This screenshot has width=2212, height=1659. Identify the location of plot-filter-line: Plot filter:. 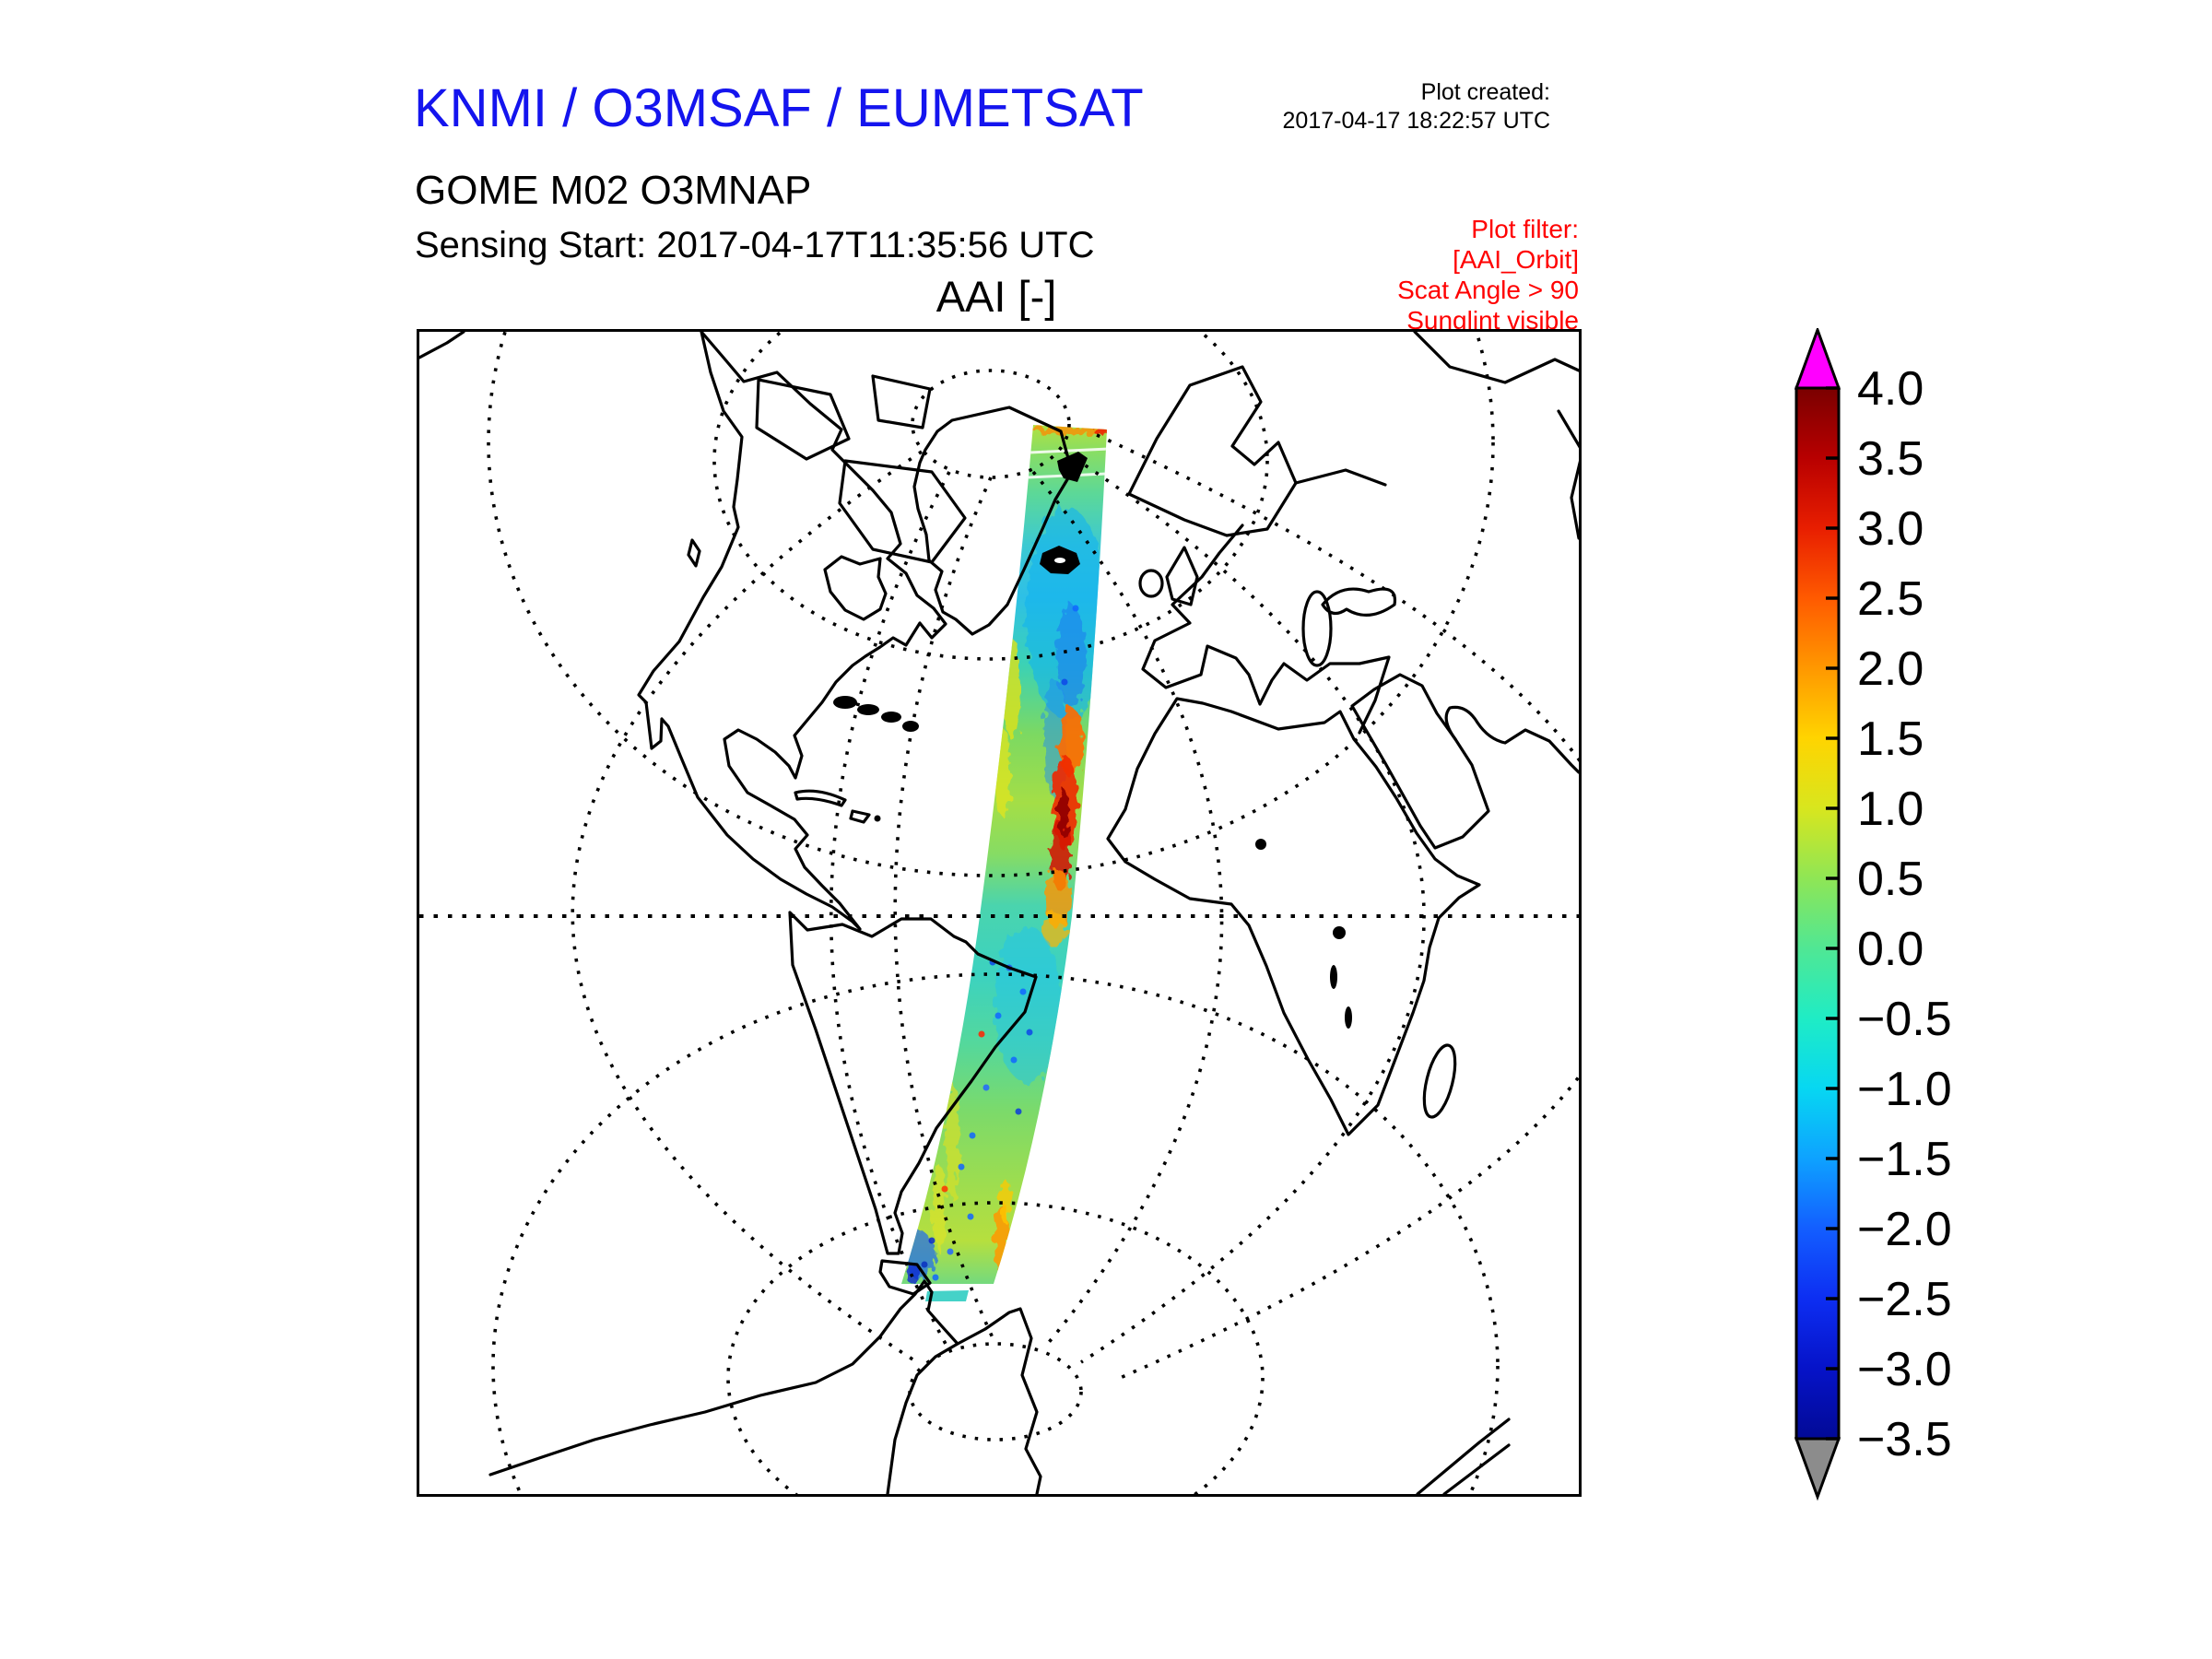
(1525, 229).